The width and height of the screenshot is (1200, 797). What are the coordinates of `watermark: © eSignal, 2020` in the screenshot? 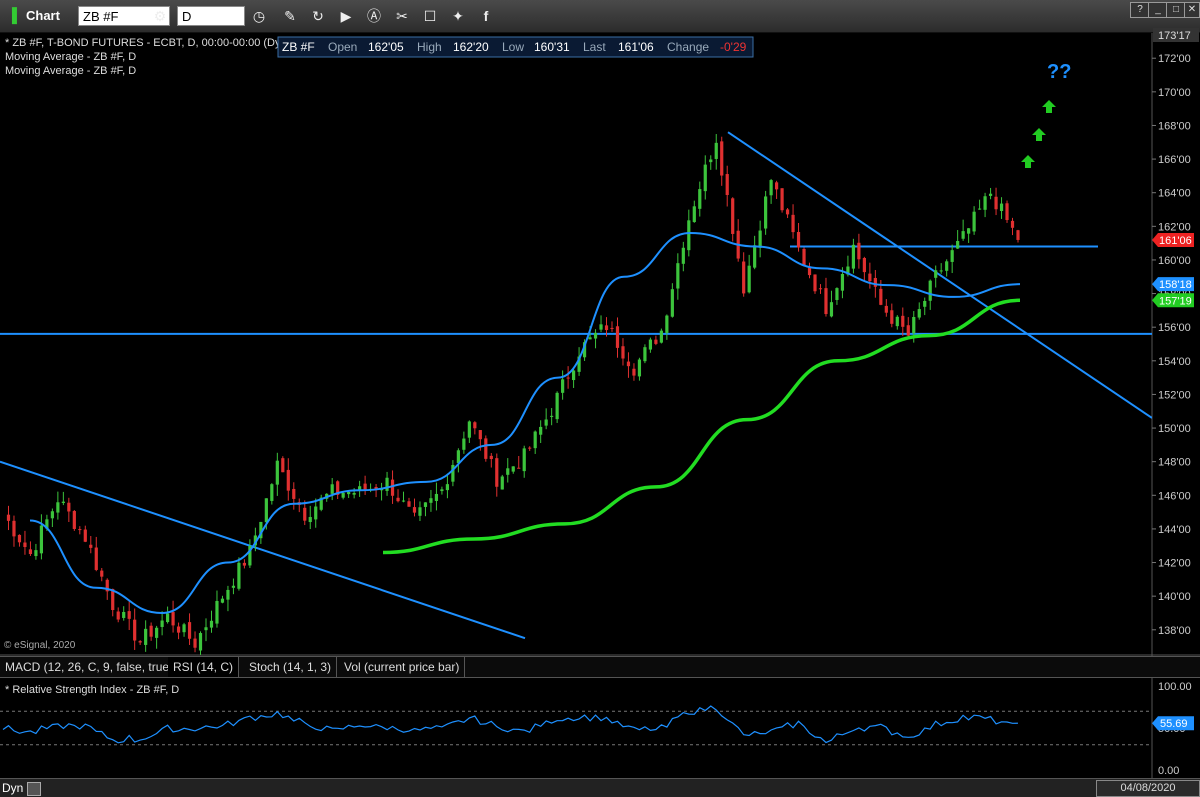 It's located at (40, 645).